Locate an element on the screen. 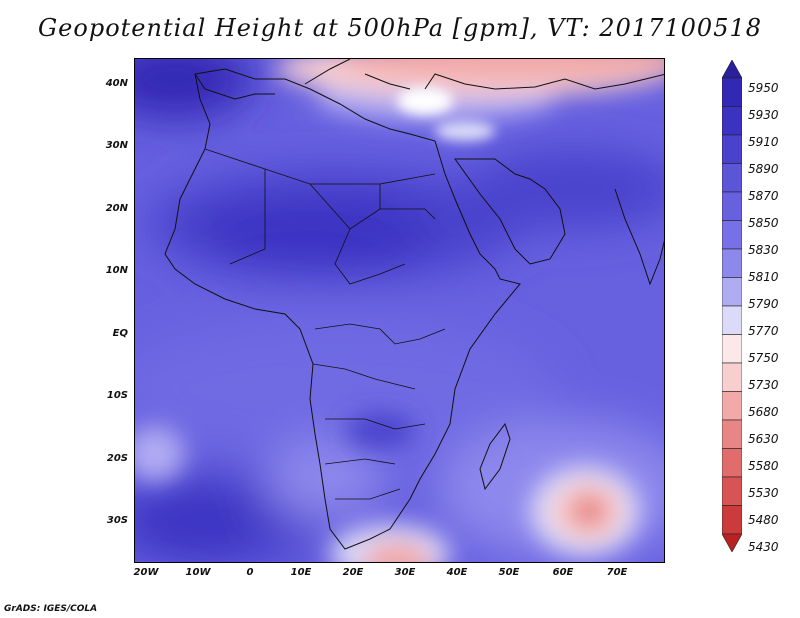 The height and width of the screenshot is (618, 800). europe-coastline is located at coordinates (429, 79).